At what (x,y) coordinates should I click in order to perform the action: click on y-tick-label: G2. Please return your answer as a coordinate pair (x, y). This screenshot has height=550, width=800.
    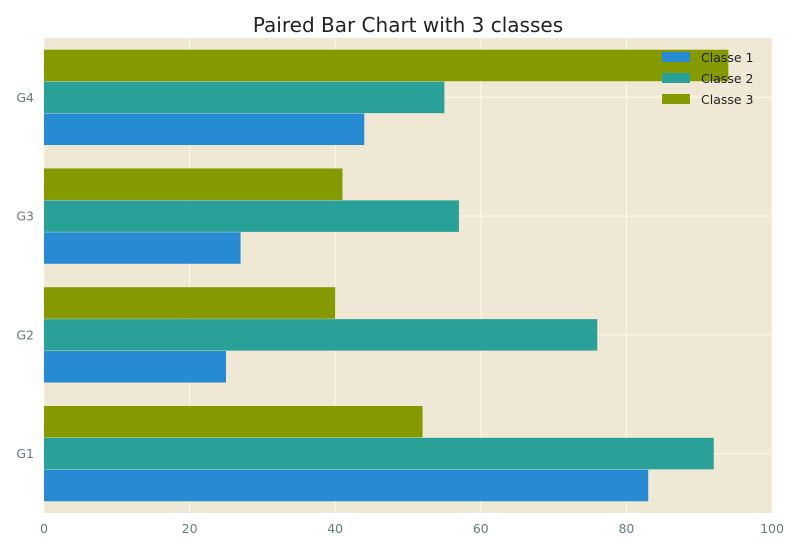
    Looking at the image, I should click on (25, 334).